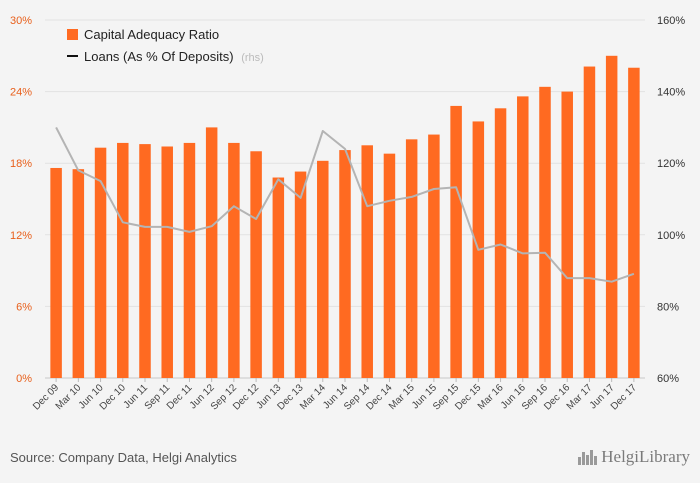  I want to click on x-tick-label: Dec 17, so click(624, 397).